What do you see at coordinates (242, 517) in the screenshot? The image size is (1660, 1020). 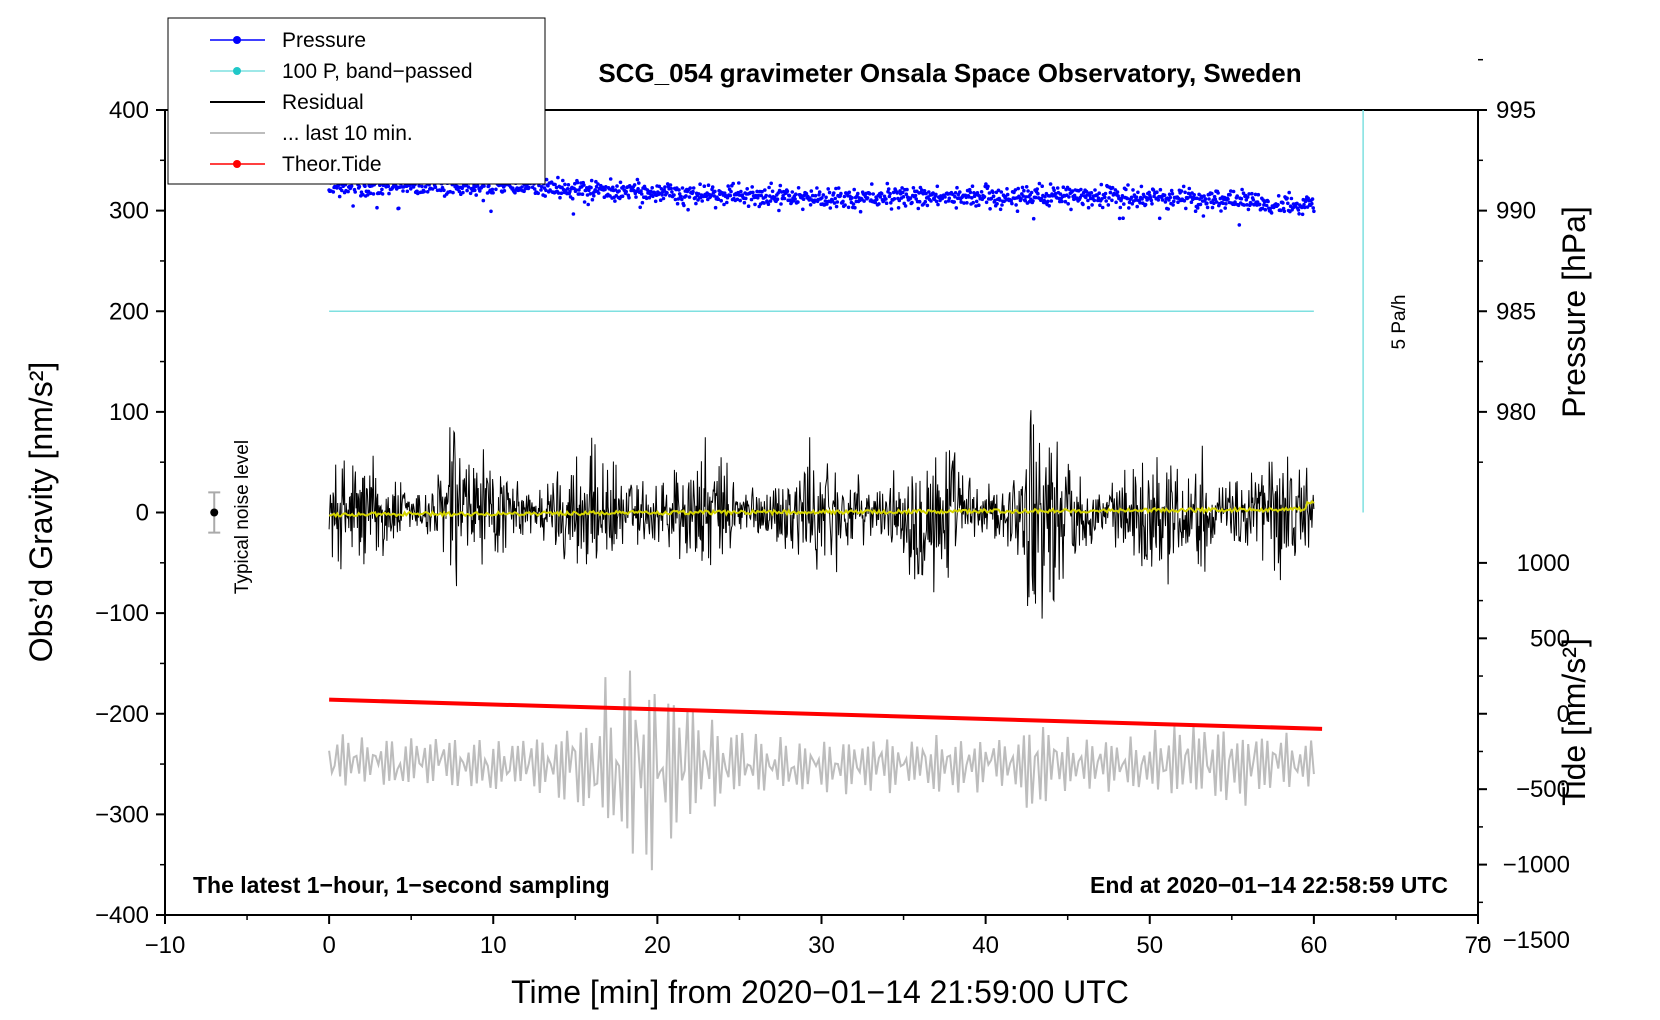 I see `noise-level-label: Typical noise level` at bounding box center [242, 517].